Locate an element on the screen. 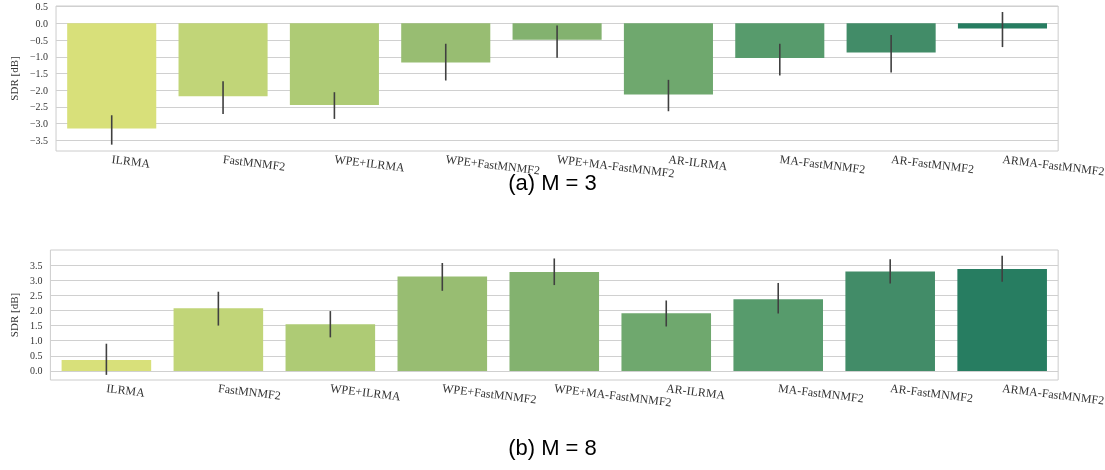  y-tick-label: −3.0 is located at coordinates (39, 124).